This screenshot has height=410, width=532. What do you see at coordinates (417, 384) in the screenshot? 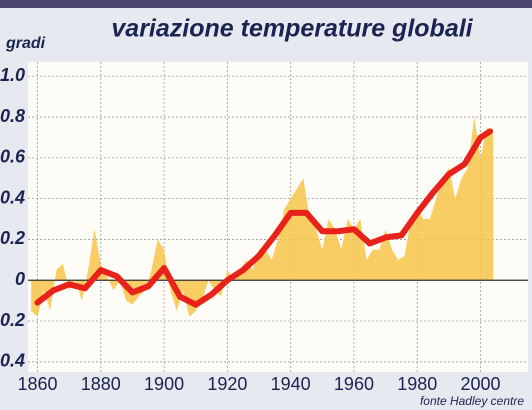
I see `x-tick-label: 1980` at bounding box center [417, 384].